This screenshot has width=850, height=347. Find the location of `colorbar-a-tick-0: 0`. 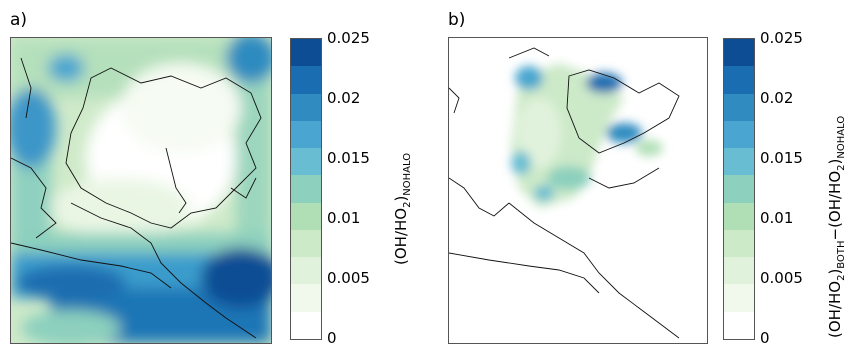

colorbar-a-tick-0: 0 is located at coordinates (332, 338).